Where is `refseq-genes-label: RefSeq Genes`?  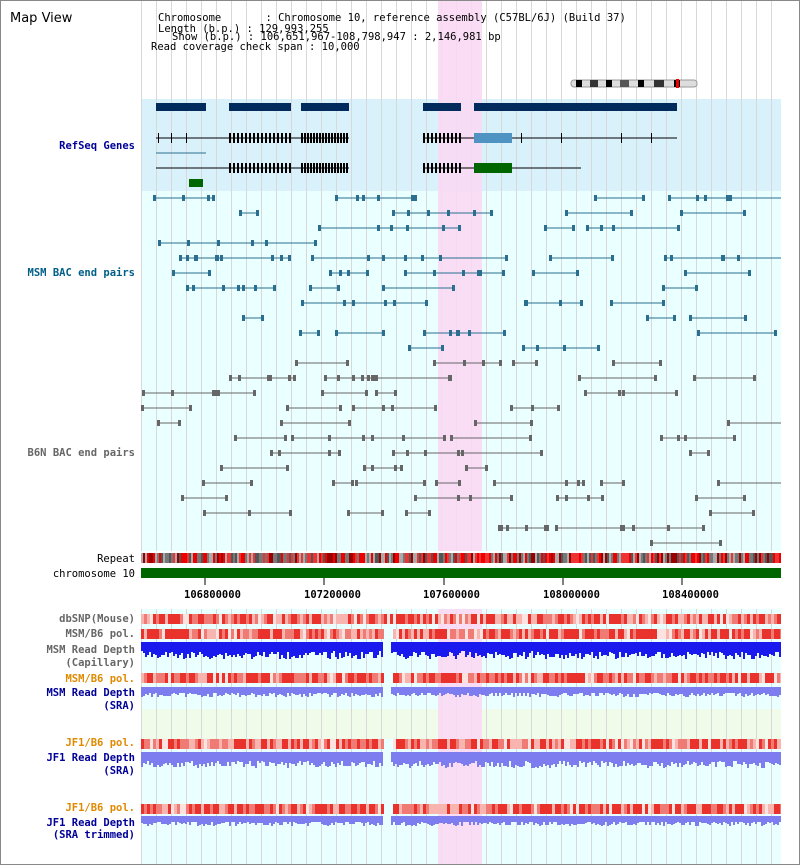 refseq-genes-label: RefSeq Genes is located at coordinates (97, 146).